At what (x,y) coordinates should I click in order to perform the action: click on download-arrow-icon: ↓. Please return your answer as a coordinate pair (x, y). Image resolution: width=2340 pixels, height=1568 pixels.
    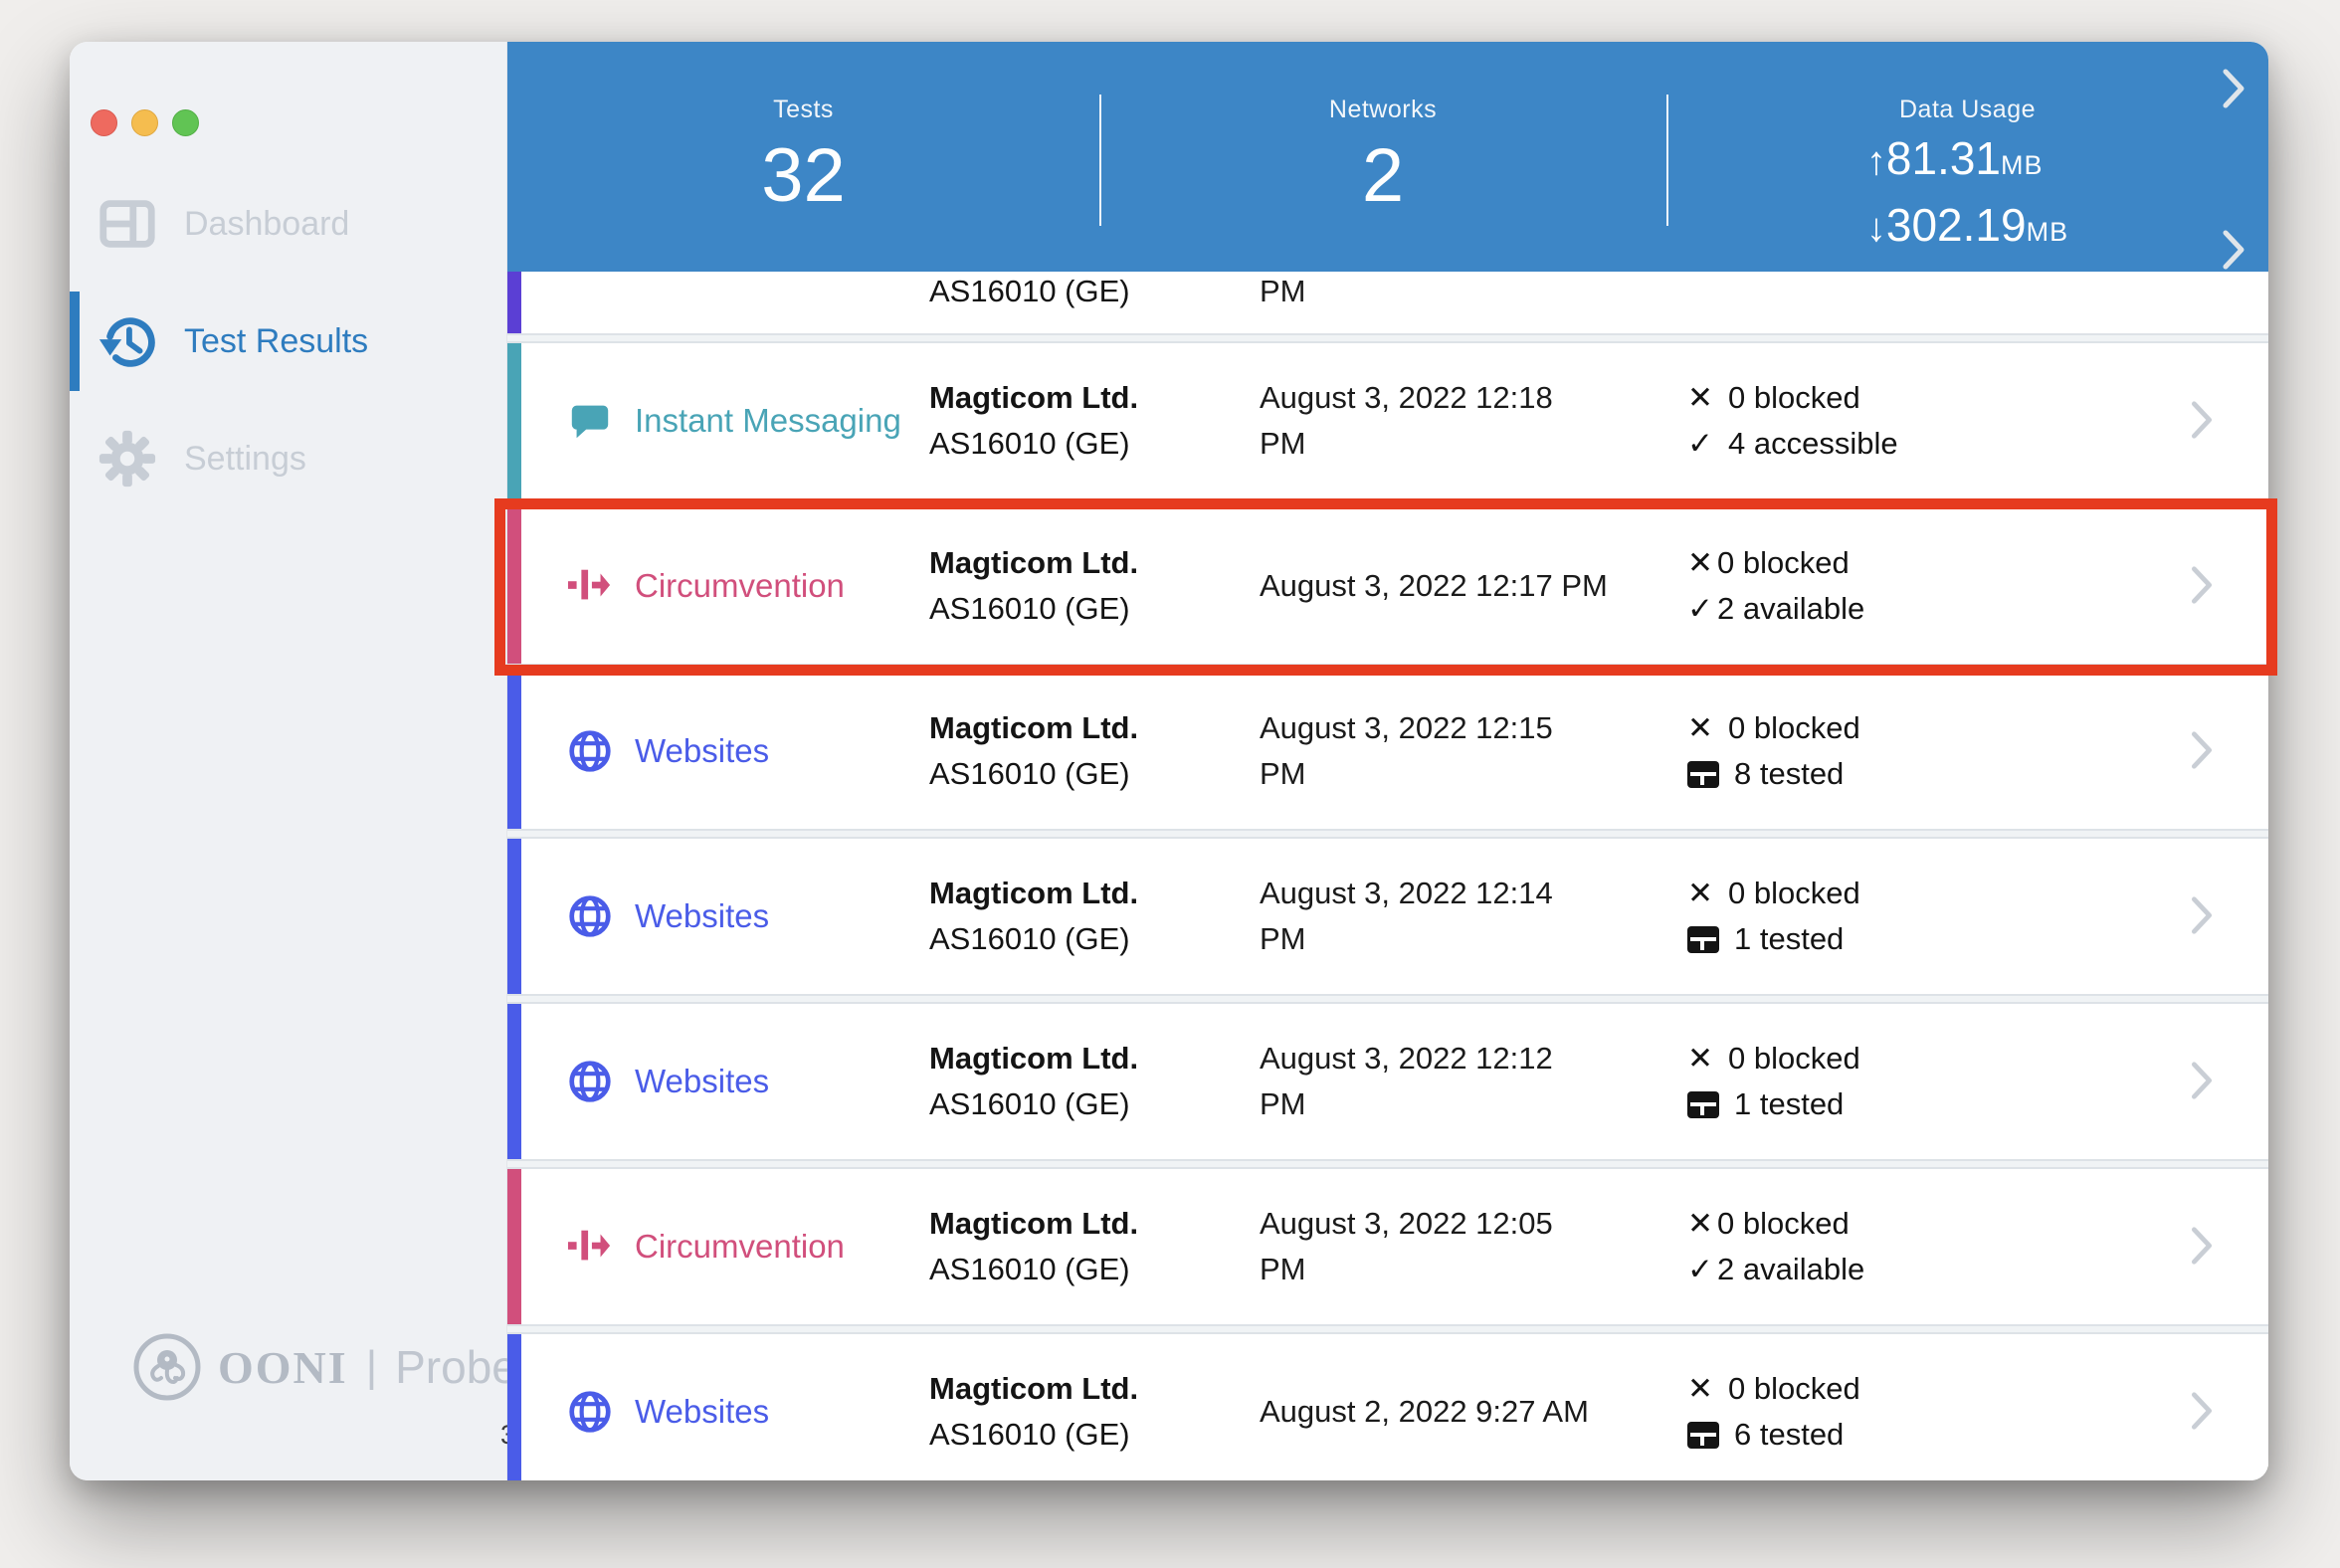
    Looking at the image, I should click on (1875, 228).